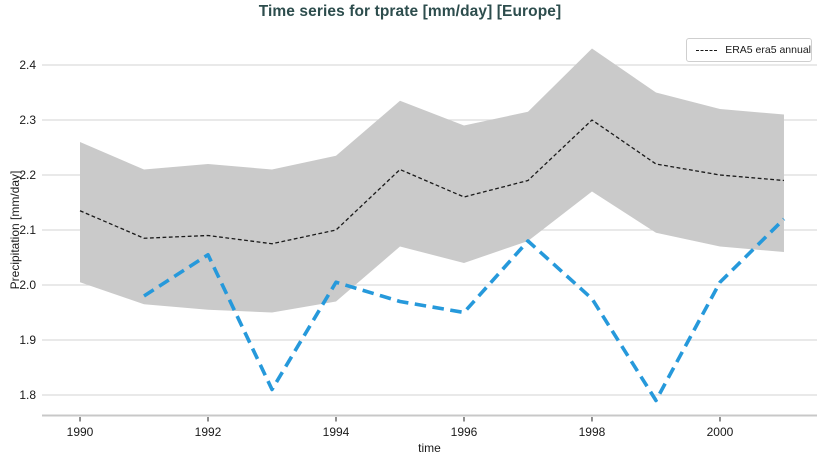 The image size is (820, 457). Describe the element at coordinates (27, 65) in the screenshot. I see `y-tick-label: 2.4` at that location.